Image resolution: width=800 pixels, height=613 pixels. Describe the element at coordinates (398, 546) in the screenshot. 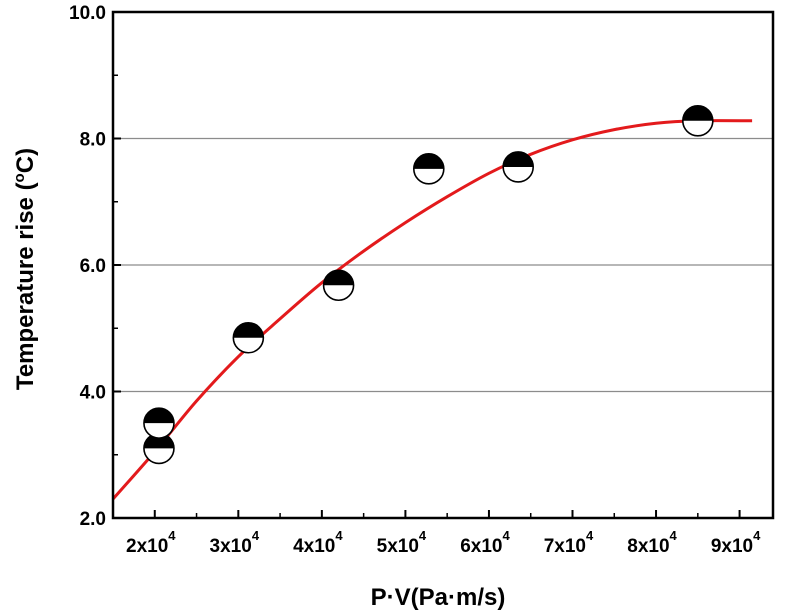

I see `x-tick-label-base: 5x10` at that location.